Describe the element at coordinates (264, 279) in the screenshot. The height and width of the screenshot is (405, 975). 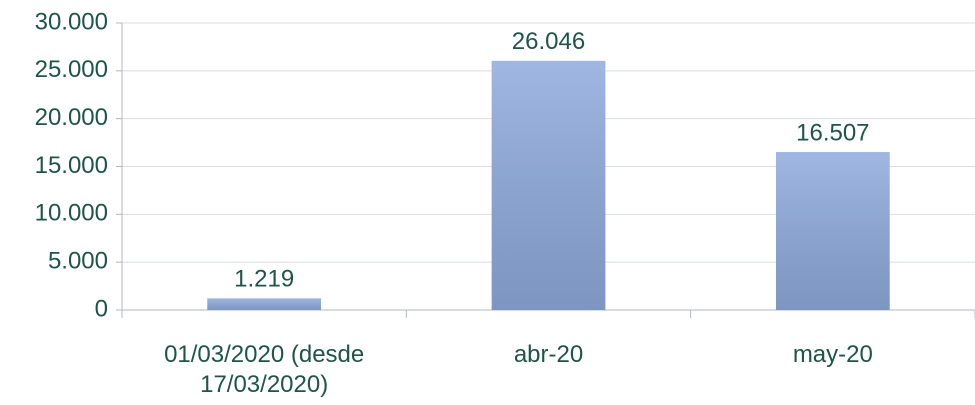
I see `value-label: 1.219` at that location.